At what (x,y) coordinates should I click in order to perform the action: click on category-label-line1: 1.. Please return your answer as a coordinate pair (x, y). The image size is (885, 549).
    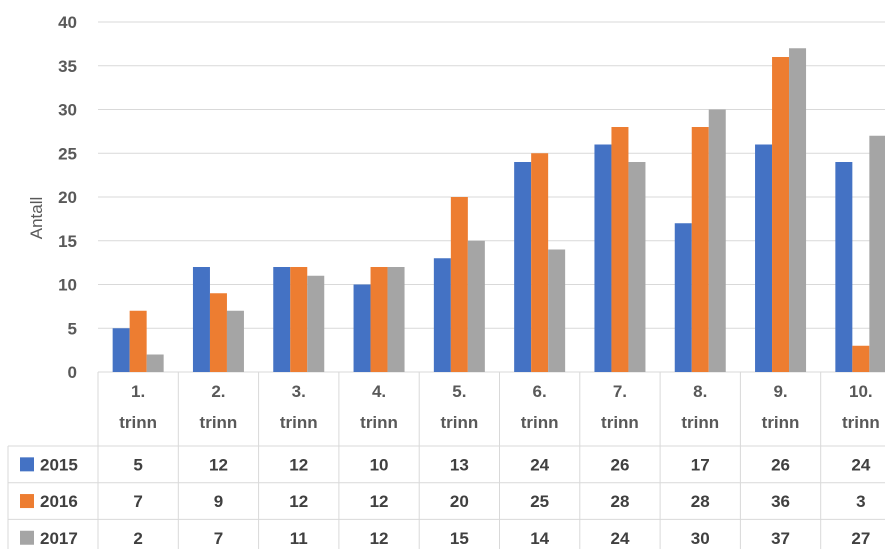
    Looking at the image, I should click on (138, 391).